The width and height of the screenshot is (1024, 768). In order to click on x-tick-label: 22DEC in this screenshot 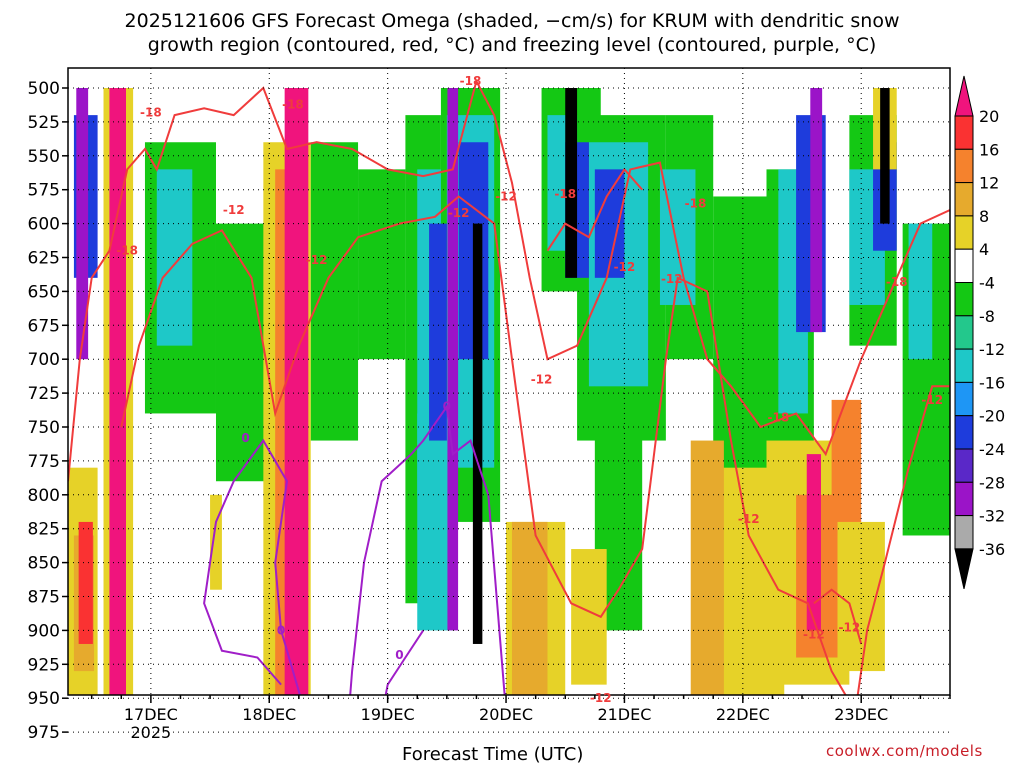, I will do `click(743, 714)`.